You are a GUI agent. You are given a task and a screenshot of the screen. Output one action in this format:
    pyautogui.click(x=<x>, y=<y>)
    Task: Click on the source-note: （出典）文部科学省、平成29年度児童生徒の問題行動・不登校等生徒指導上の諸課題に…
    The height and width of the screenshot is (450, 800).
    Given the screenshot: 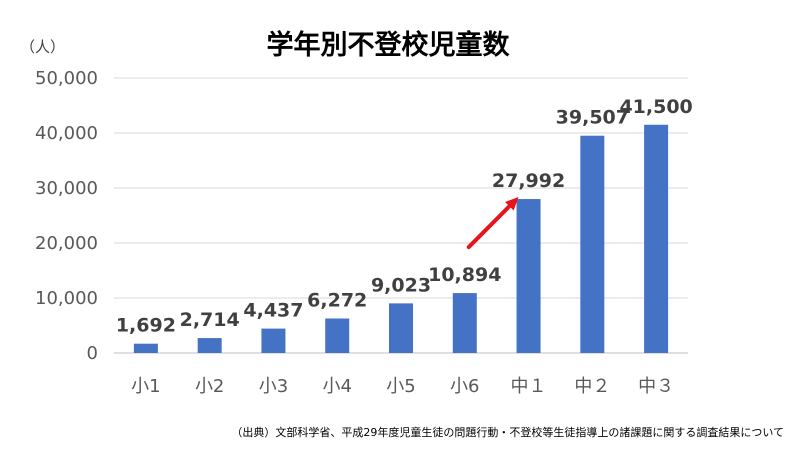 What is the action you would take?
    pyautogui.click(x=507, y=432)
    